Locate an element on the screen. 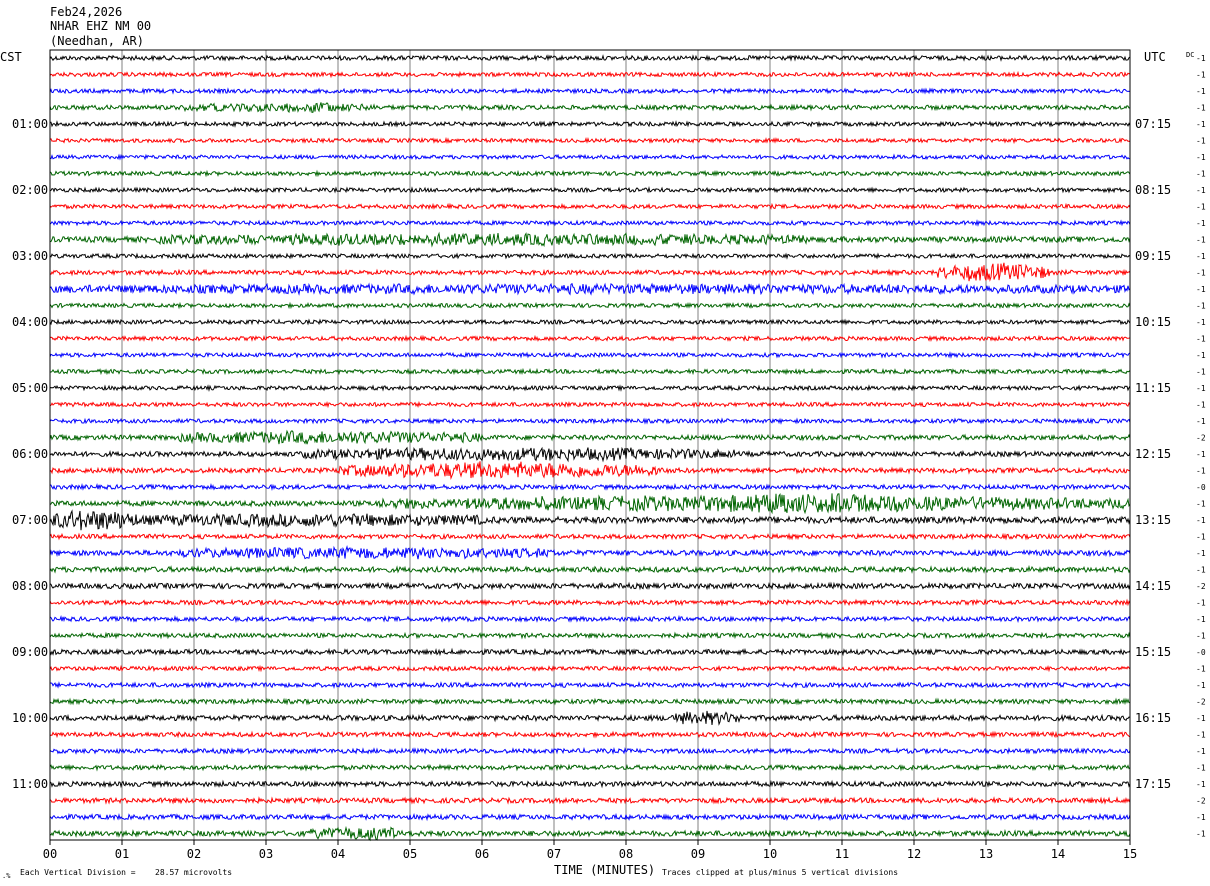 The height and width of the screenshot is (886, 1210). left-hour-label: 05:00 is located at coordinates (30, 388).